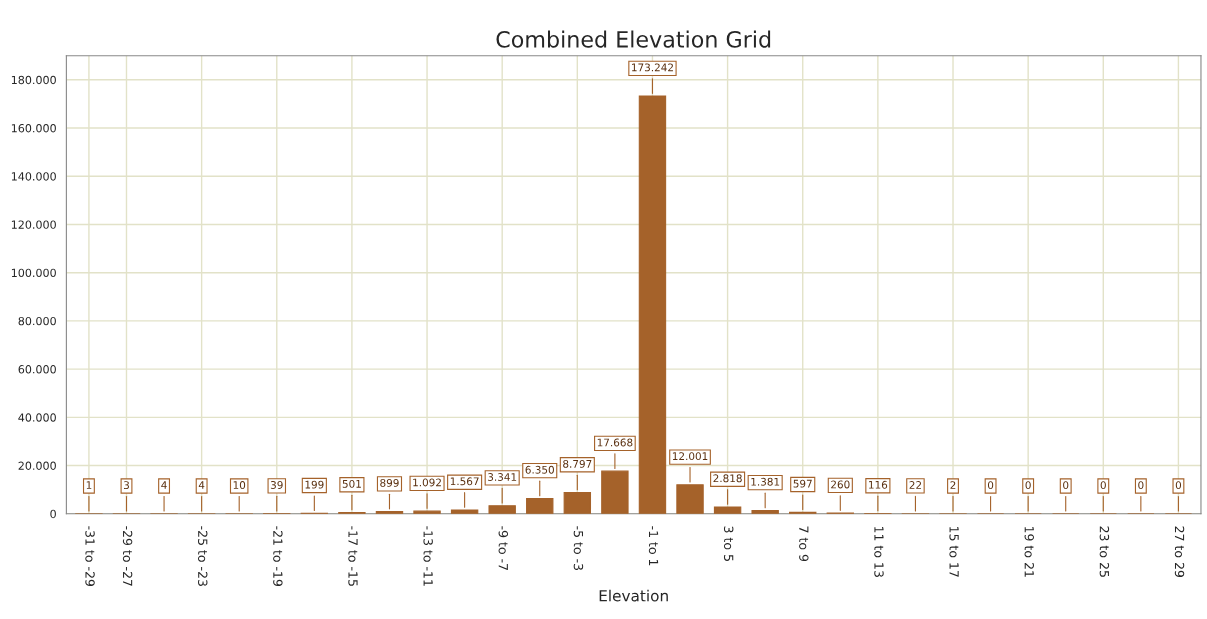  I want to click on x-tick-label: 27 to 29, so click(1179, 551).